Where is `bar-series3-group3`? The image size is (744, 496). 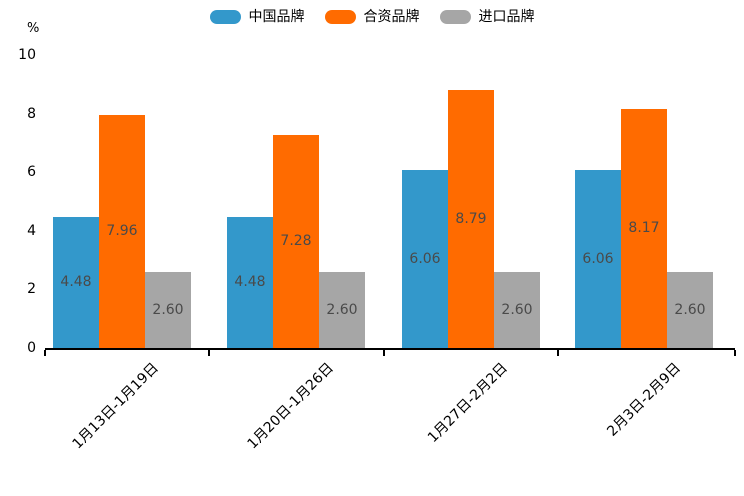
bar-series3-group3 is located at coordinates (517, 309).